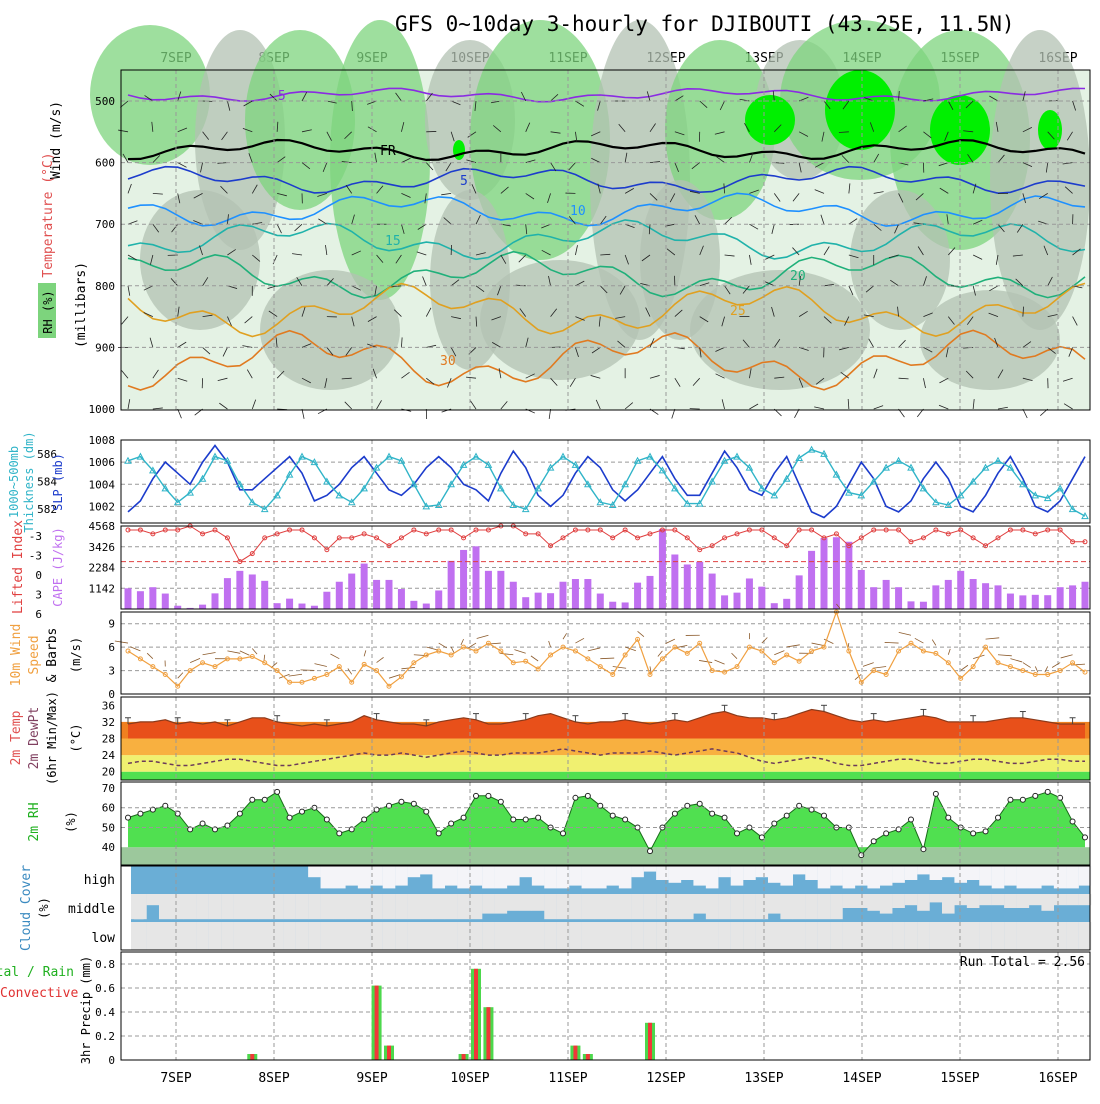 The image size is (1100, 1104). What do you see at coordinates (102, 409) in the screenshot?
I see `pressure-tick: 1000` at bounding box center [102, 409].